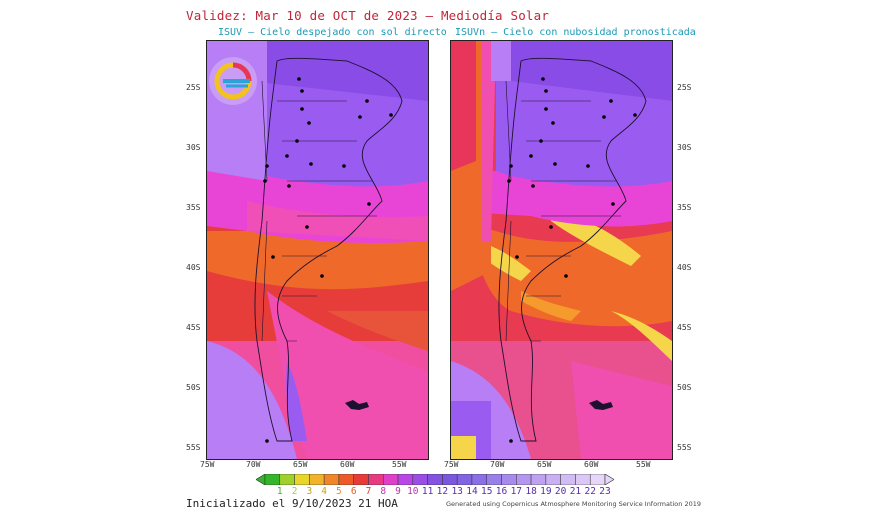  I want to click on colorbar-tick-label: 23, so click(605, 491).